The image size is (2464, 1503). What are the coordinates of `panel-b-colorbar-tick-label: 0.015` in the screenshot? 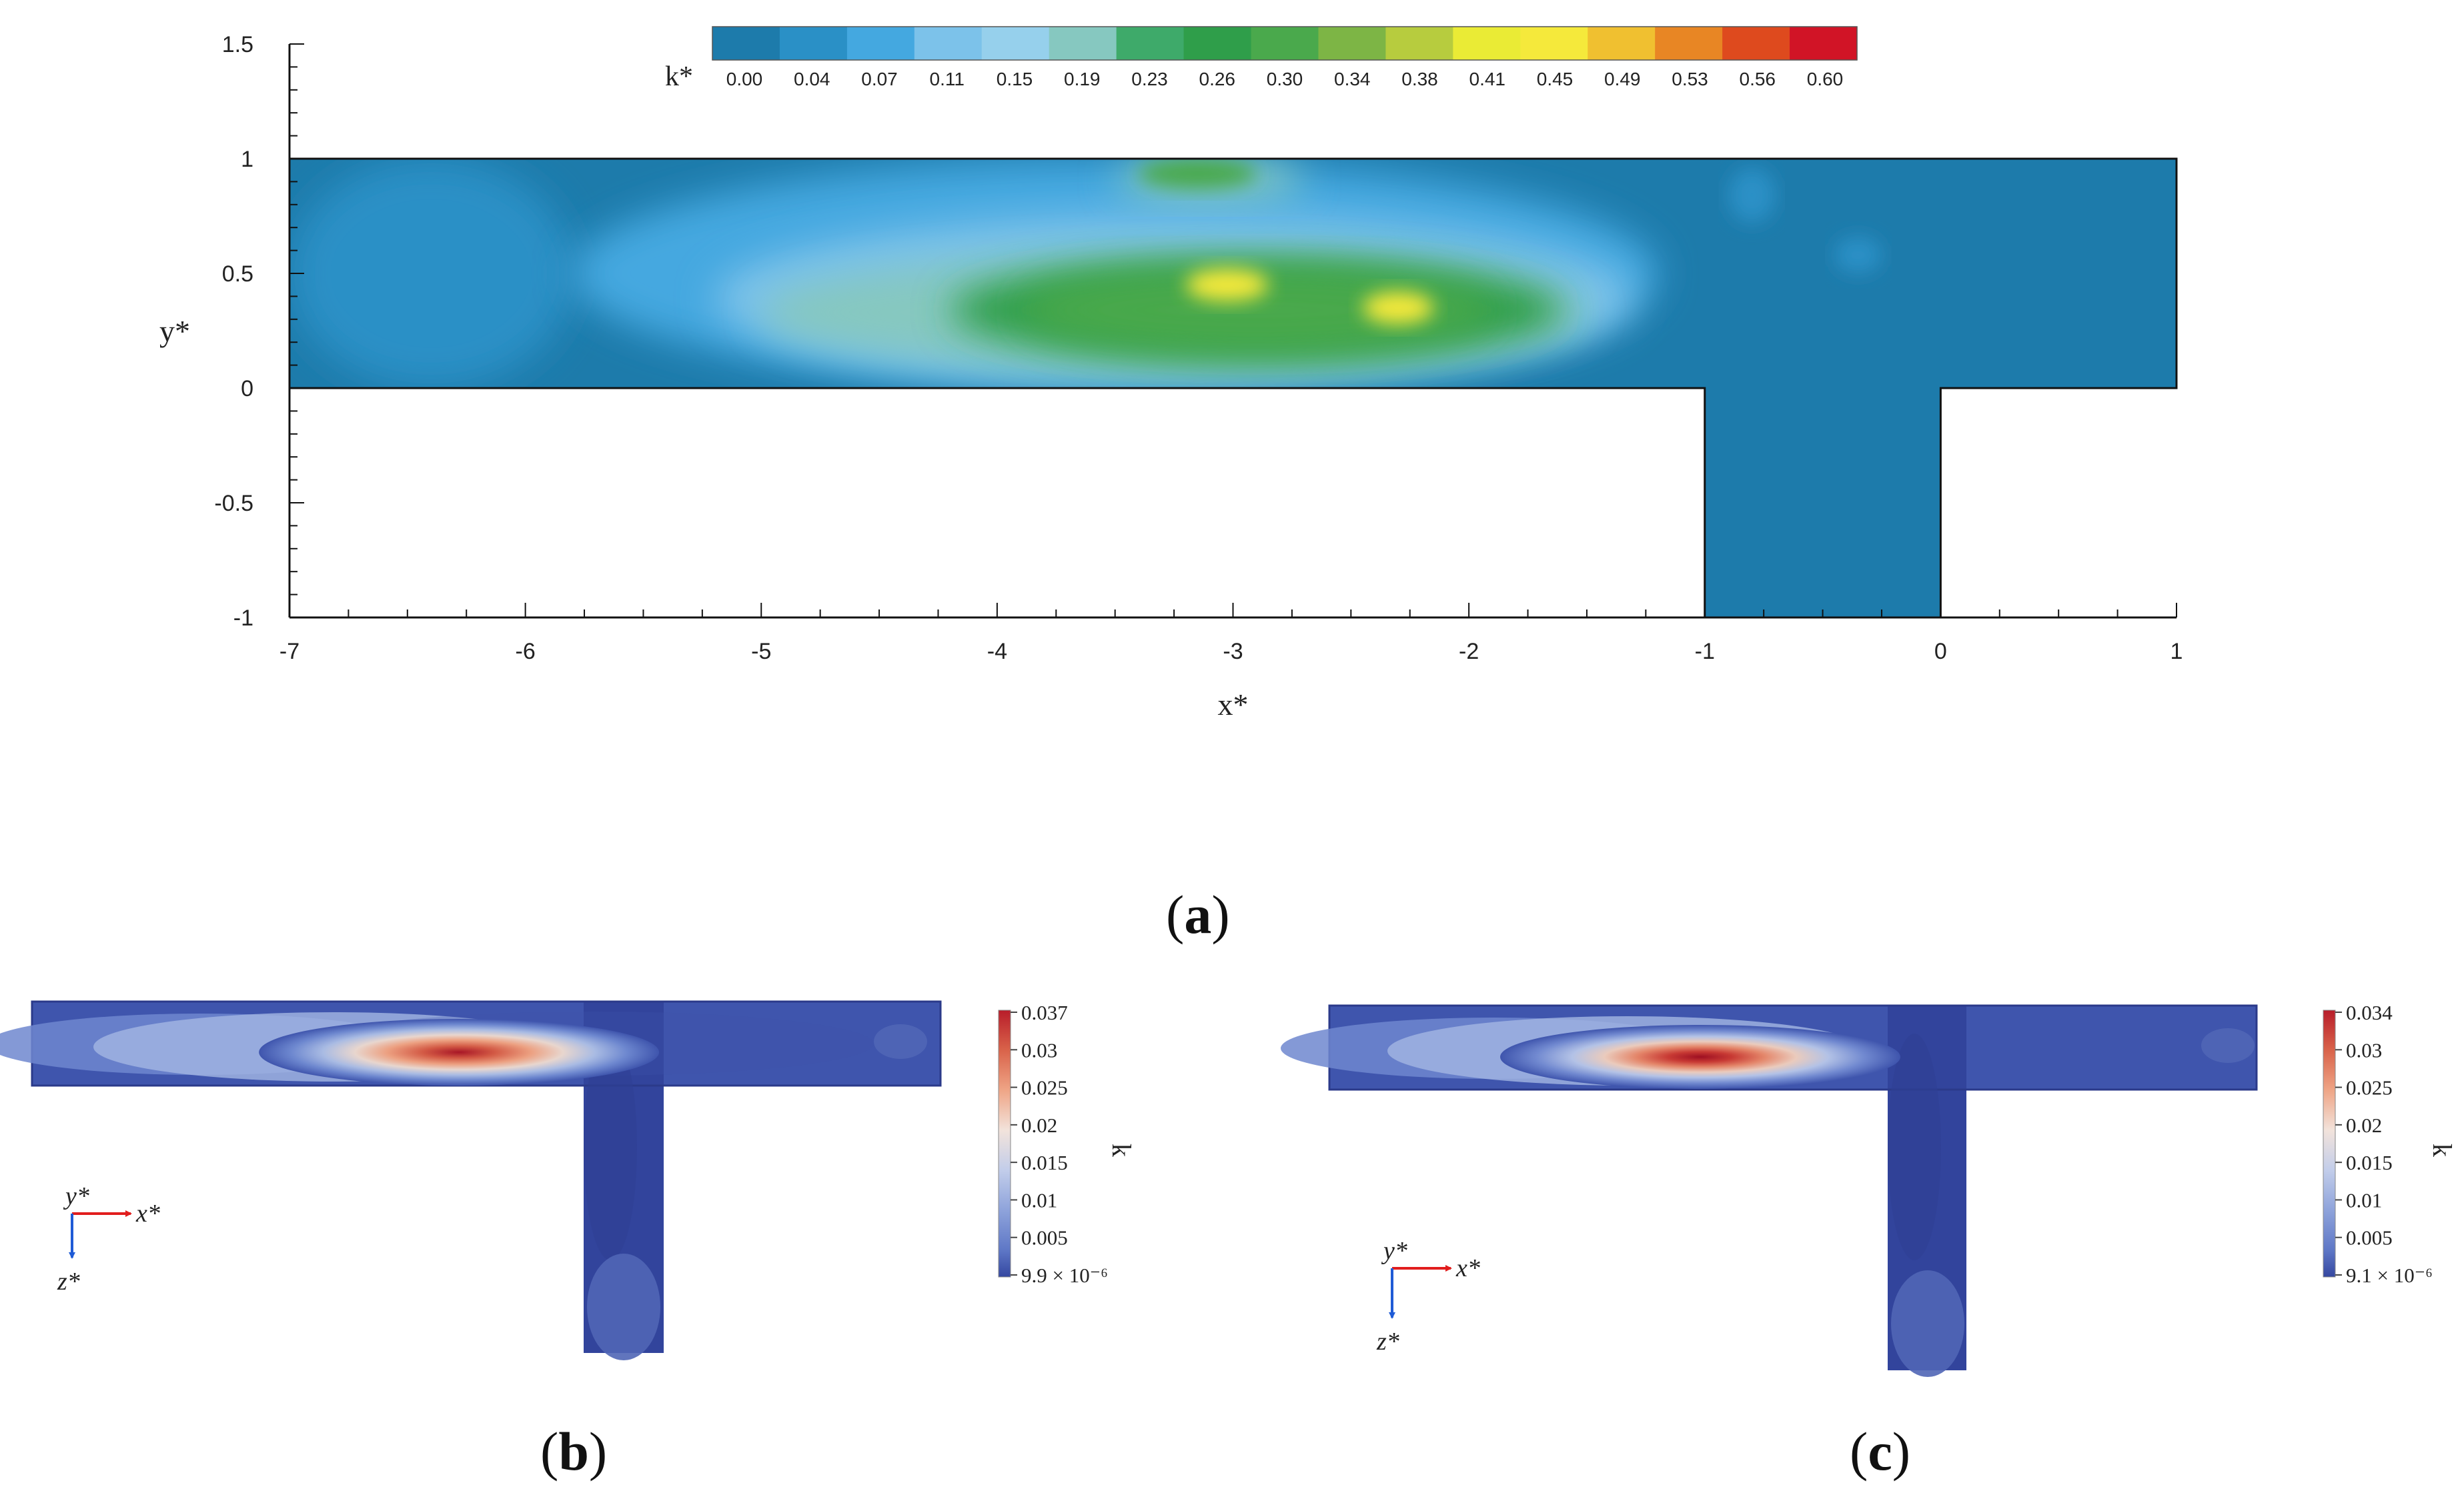 It's located at (1044, 1162).